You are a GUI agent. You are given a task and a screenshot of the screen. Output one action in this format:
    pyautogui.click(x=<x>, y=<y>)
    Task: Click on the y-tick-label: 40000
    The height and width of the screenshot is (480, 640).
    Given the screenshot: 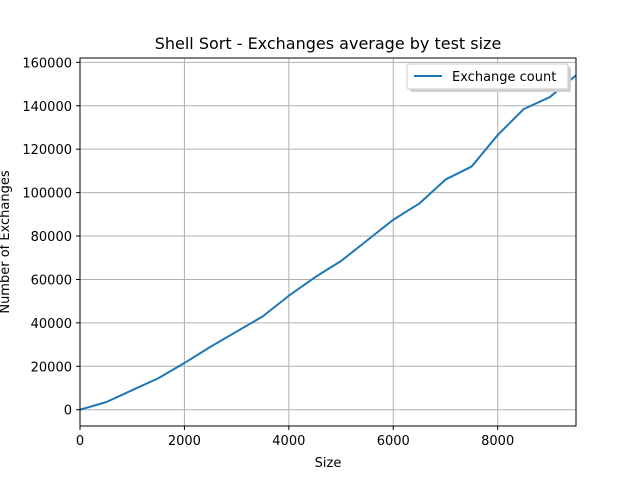 What is the action you would take?
    pyautogui.click(x=51, y=324)
    